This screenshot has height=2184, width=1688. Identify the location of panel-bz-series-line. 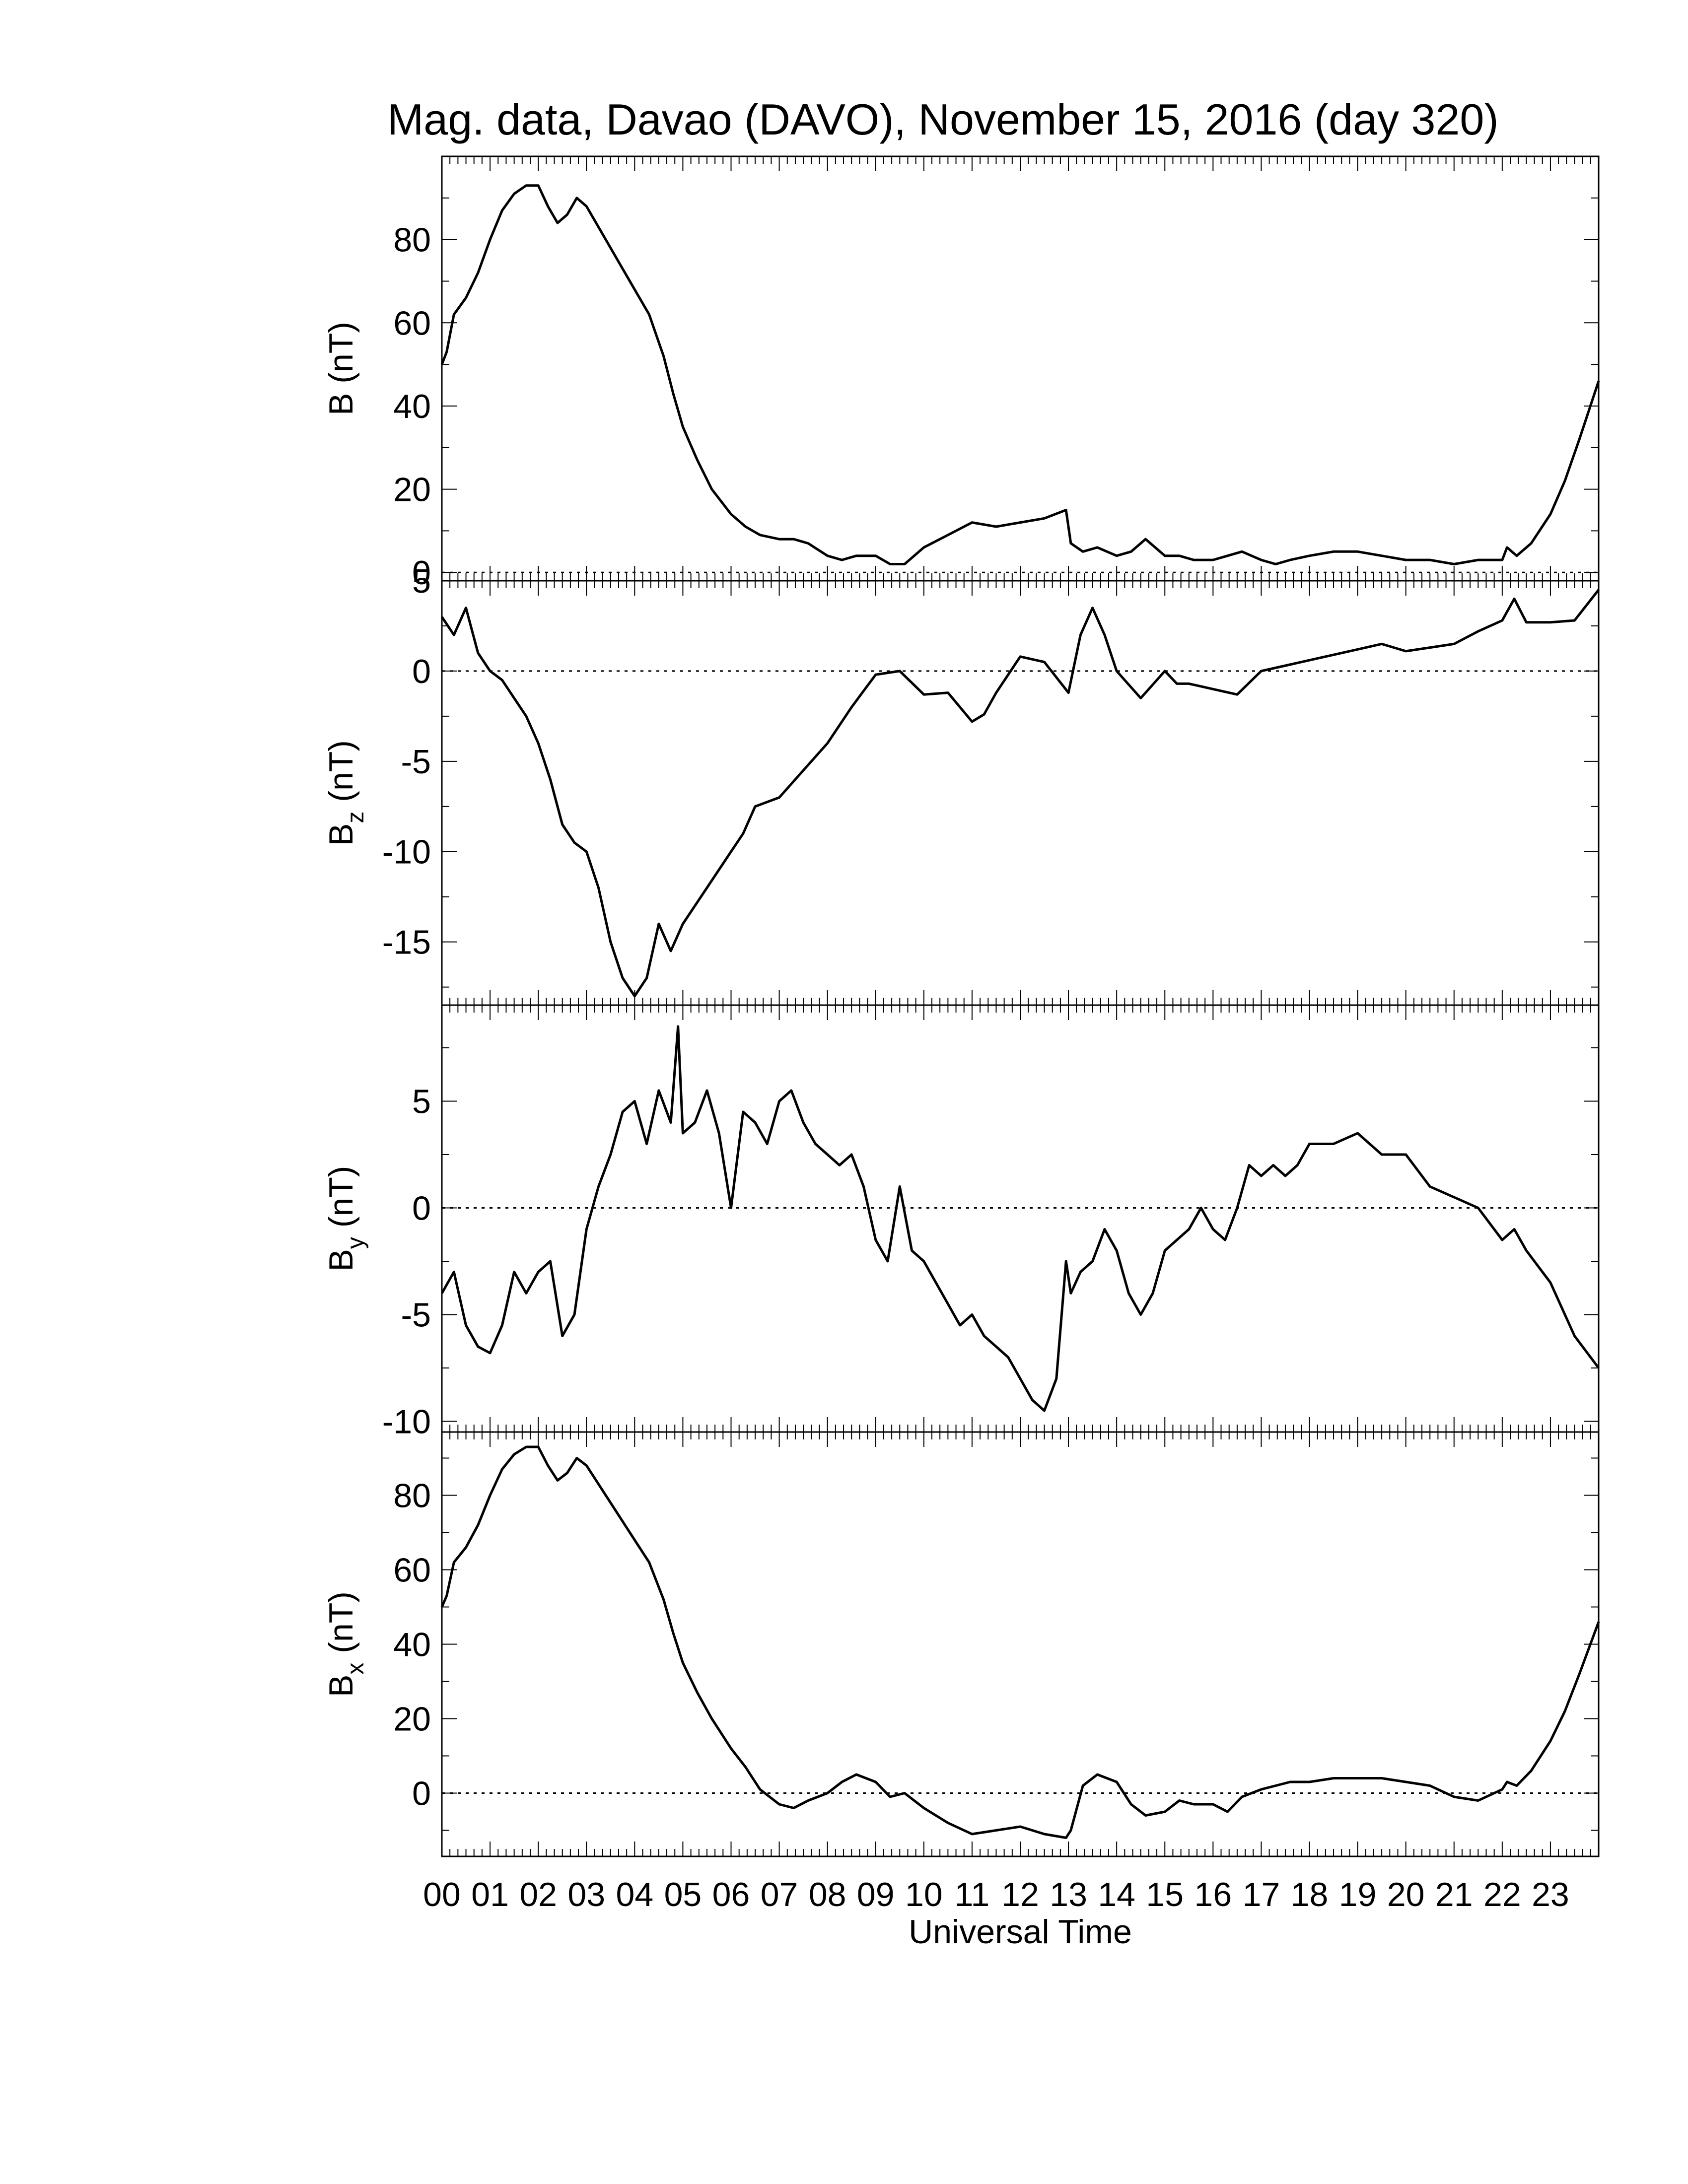
(1020, 793).